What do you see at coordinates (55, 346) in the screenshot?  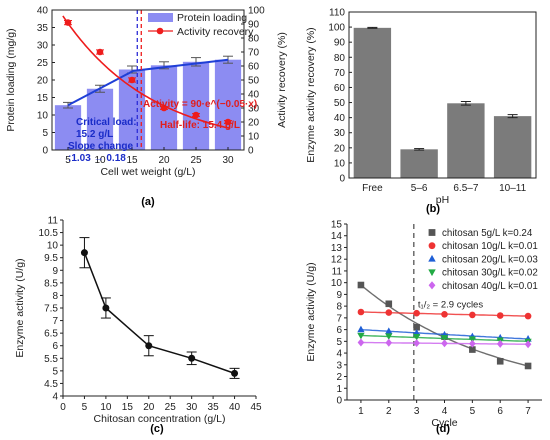 I see `y-tick-label: 6` at bounding box center [55, 346].